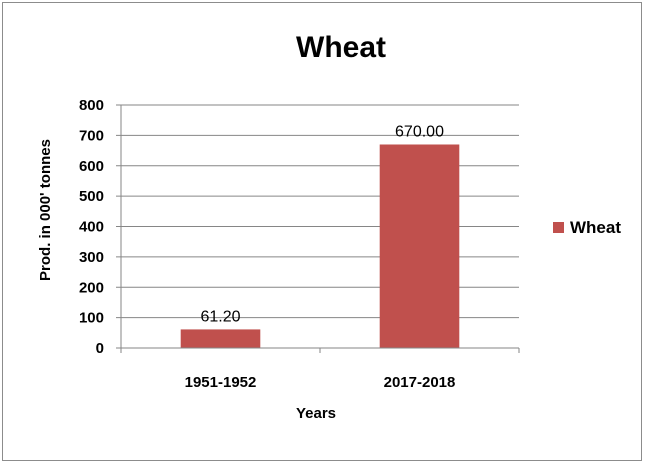  What do you see at coordinates (316, 413) in the screenshot?
I see `x-axis-label: Years` at bounding box center [316, 413].